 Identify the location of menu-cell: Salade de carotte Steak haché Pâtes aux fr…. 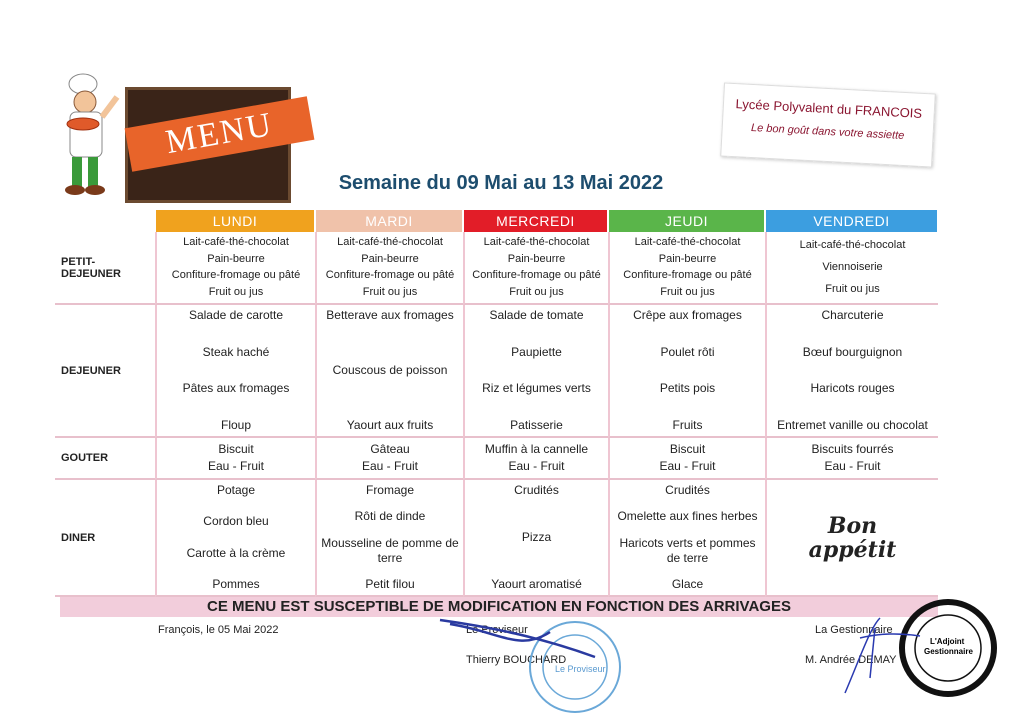
(235, 371).